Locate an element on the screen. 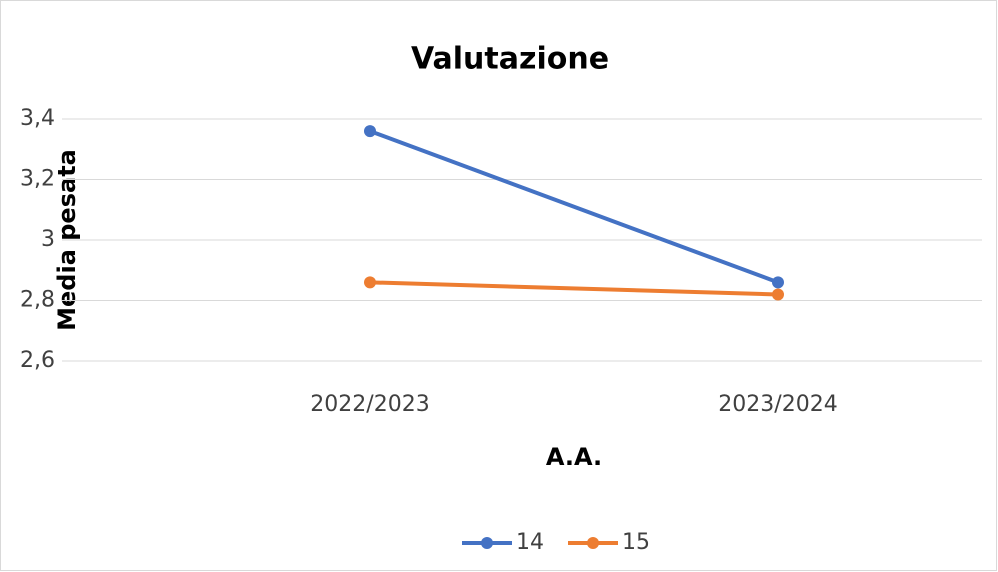  y-tick-label: 3 is located at coordinates (48, 239).